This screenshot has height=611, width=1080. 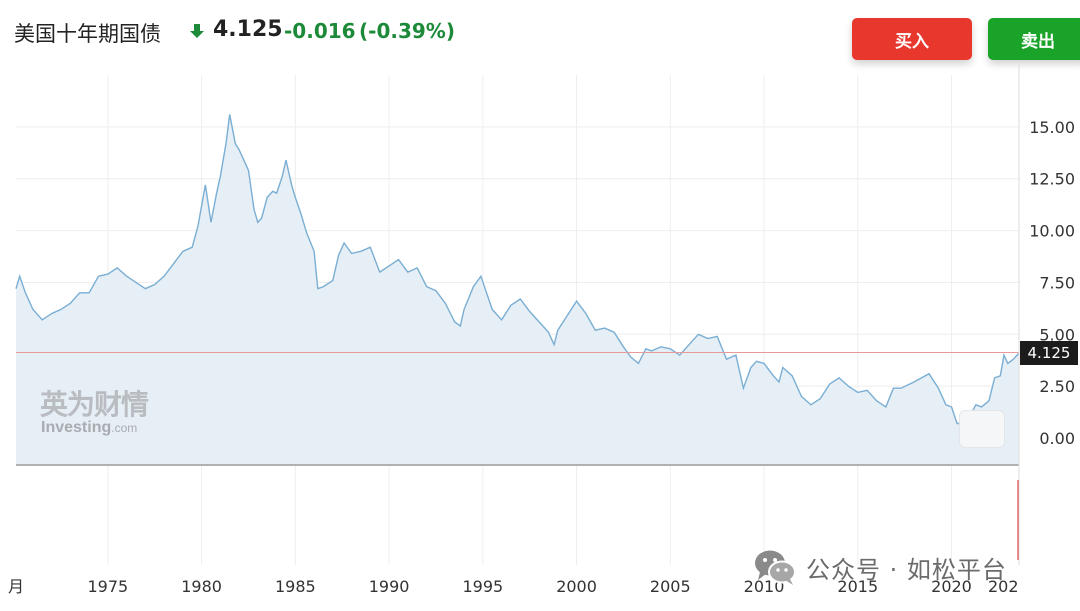 What do you see at coordinates (1003, 586) in the screenshot?
I see `x-tick-label-partial-right: 202` at bounding box center [1003, 586].